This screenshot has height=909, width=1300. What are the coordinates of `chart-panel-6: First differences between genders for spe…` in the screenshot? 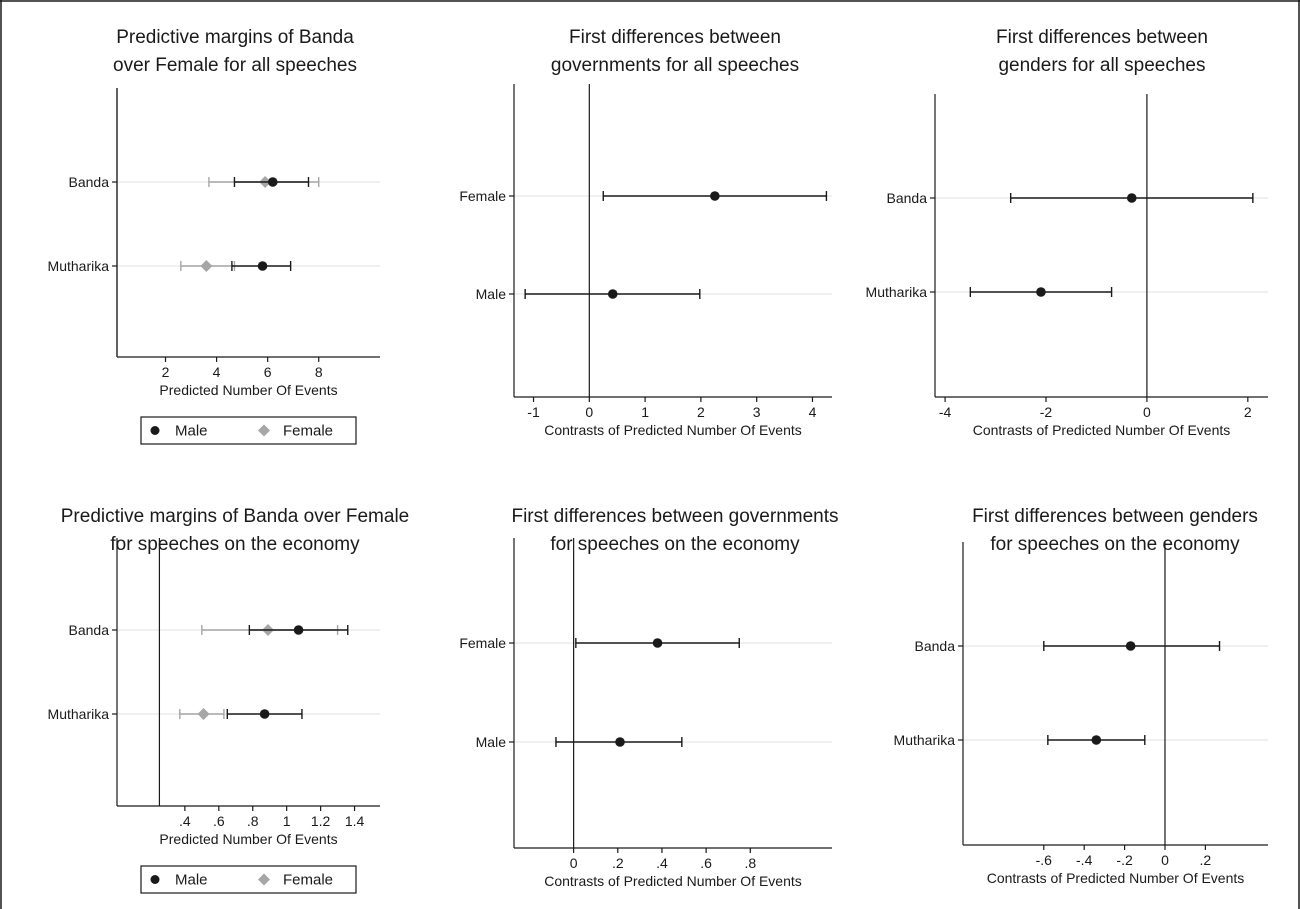 It's located at (1081, 696).